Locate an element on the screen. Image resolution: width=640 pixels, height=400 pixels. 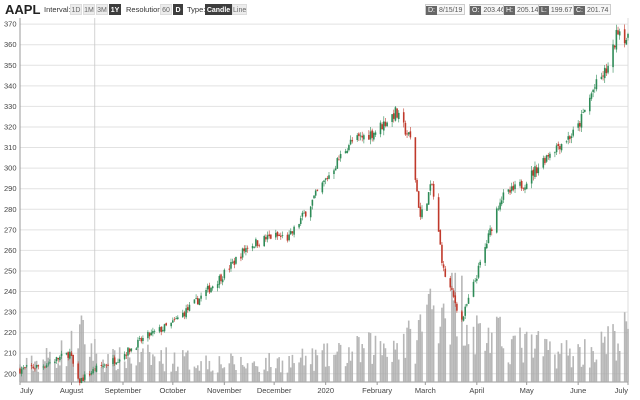
interval-3m-button: 3M is located at coordinates (102, 9).